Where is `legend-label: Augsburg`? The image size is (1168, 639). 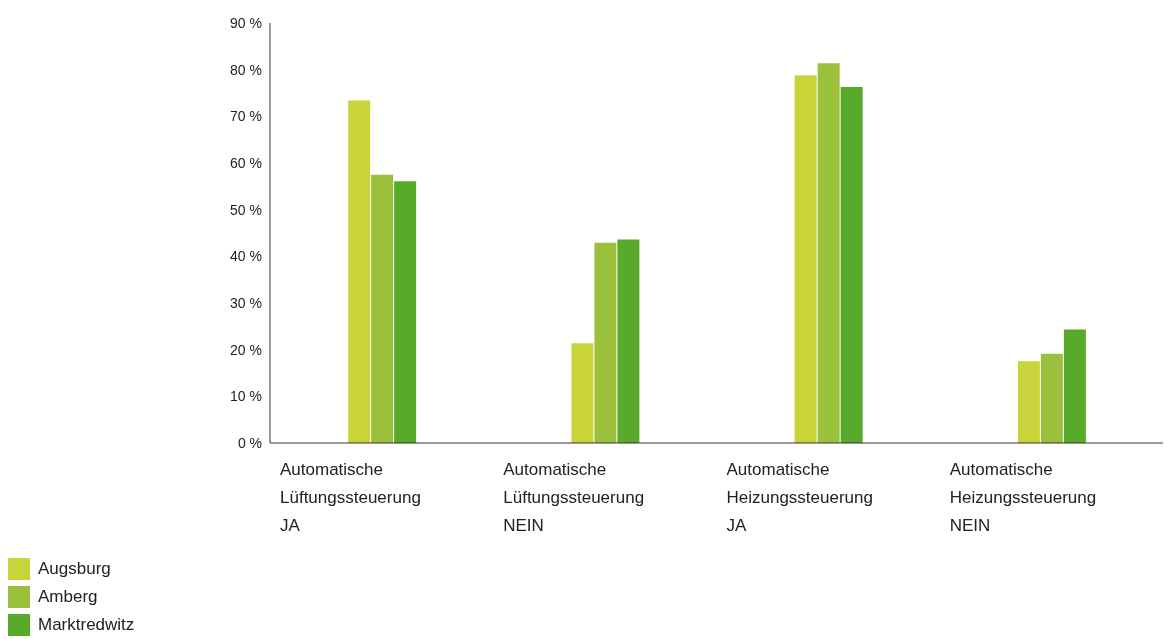
legend-label: Augsburg is located at coordinates (74, 569).